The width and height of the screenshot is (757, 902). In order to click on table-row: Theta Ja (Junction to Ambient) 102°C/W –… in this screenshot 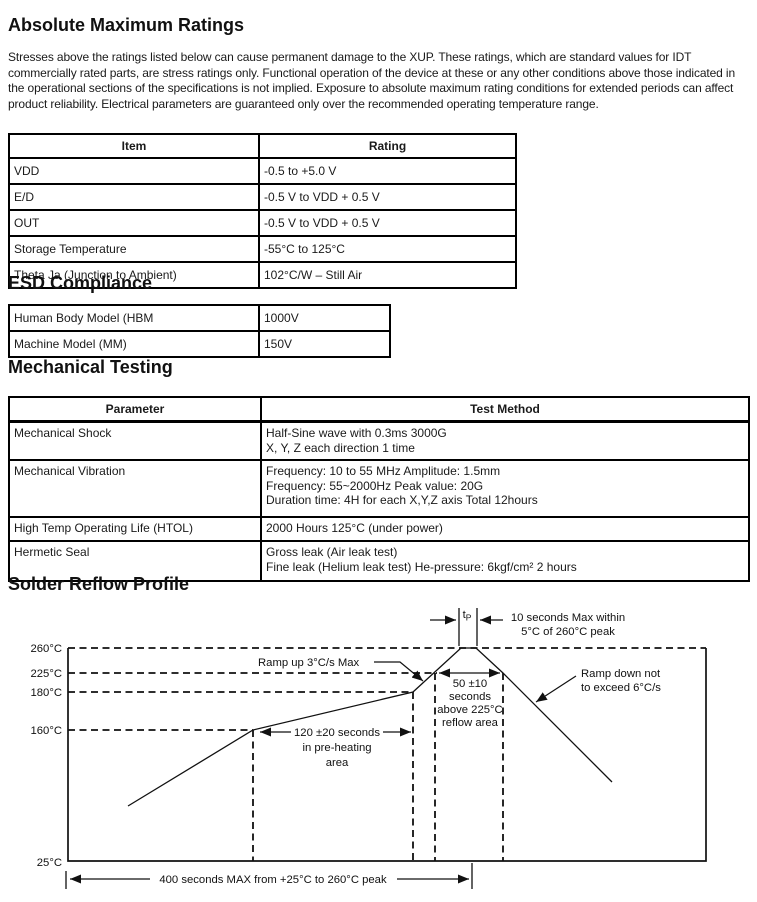, I will do `click(262, 275)`.